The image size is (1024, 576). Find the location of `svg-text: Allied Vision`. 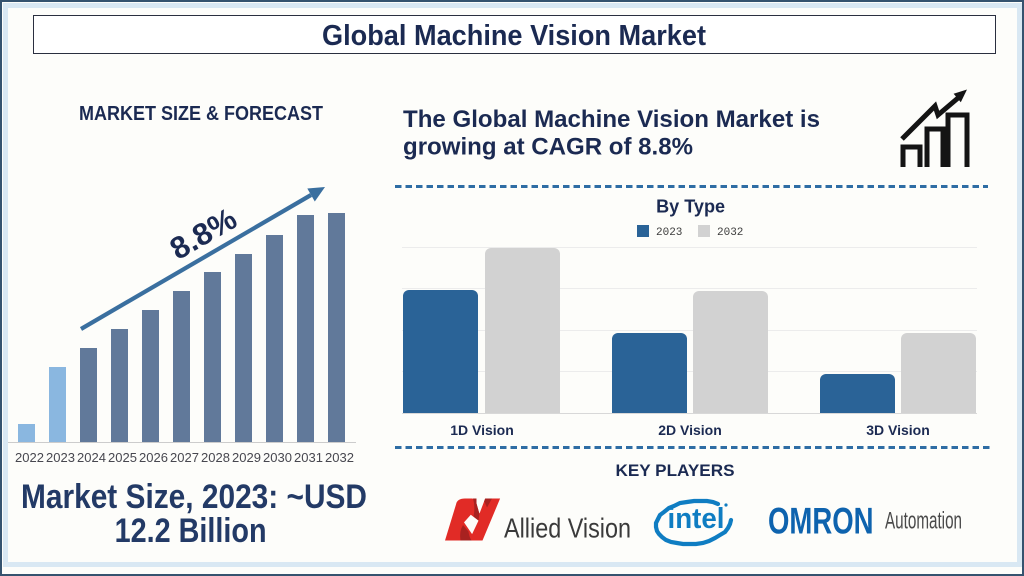

svg-text: Allied Vision is located at coordinates (567, 528).